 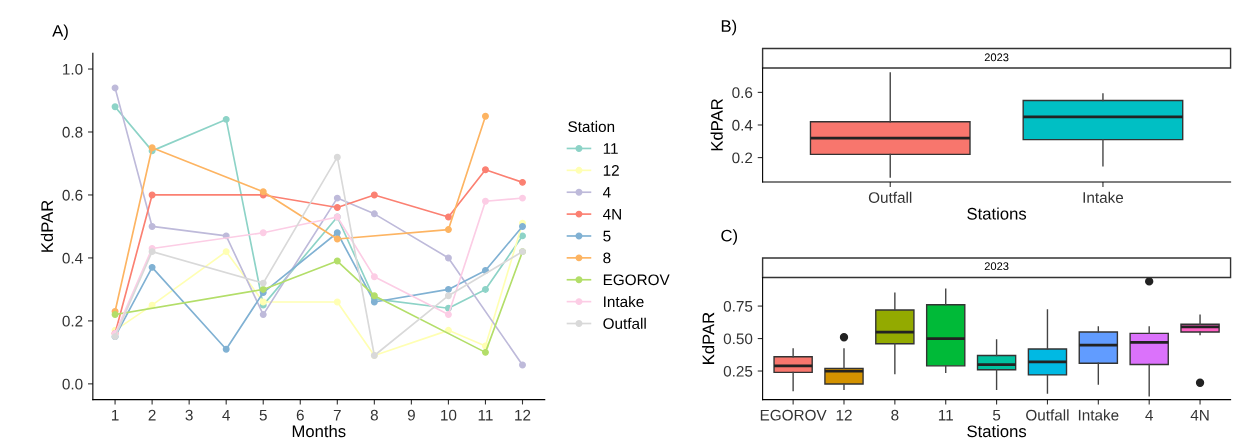 What do you see at coordinates (607, 236) in the screenshot?
I see `legend-label: 5` at bounding box center [607, 236].